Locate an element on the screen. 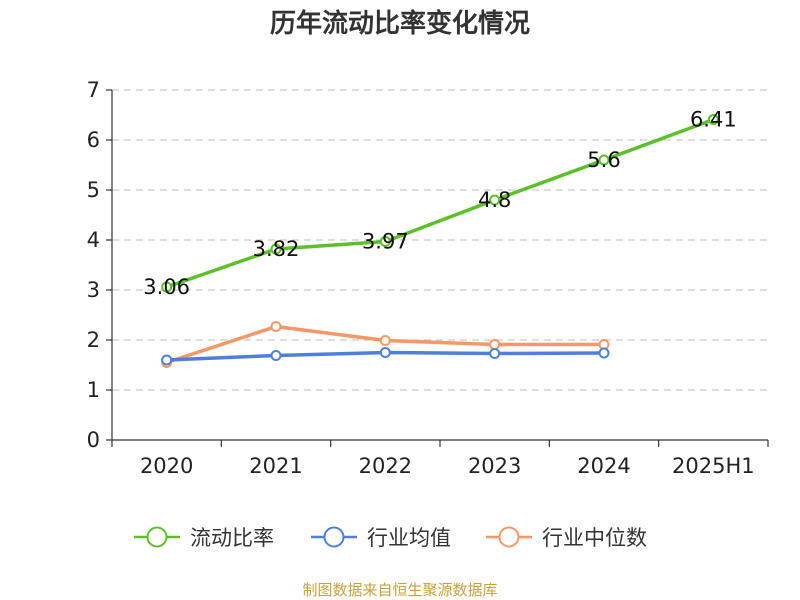 The width and height of the screenshot is (800, 600). x-tick-label: 2024 is located at coordinates (603, 466).